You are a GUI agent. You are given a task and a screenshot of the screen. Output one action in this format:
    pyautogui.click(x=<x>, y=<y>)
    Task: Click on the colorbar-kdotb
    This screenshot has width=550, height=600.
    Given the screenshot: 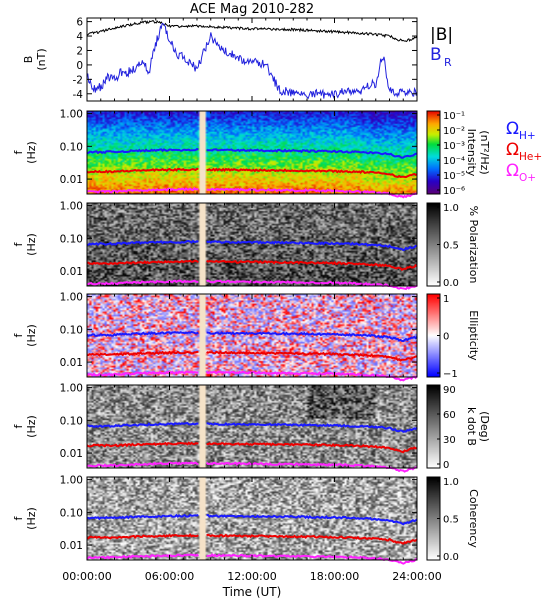 What is the action you would take?
    pyautogui.click(x=433, y=426)
    